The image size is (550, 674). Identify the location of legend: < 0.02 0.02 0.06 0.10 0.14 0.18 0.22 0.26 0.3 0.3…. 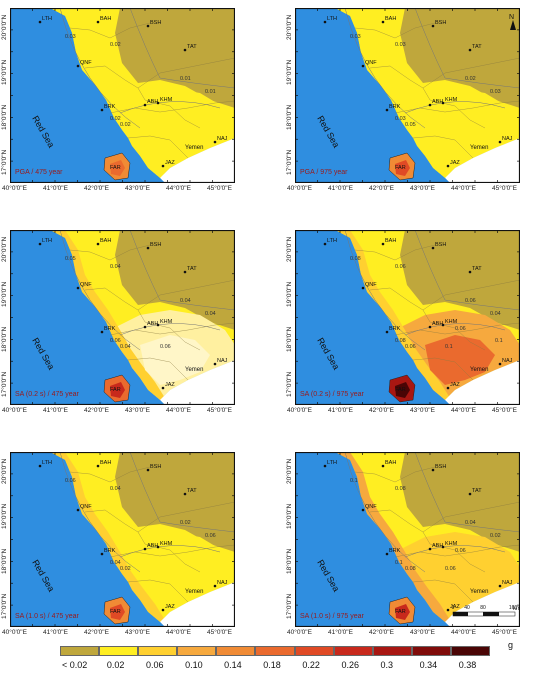
(295, 656).